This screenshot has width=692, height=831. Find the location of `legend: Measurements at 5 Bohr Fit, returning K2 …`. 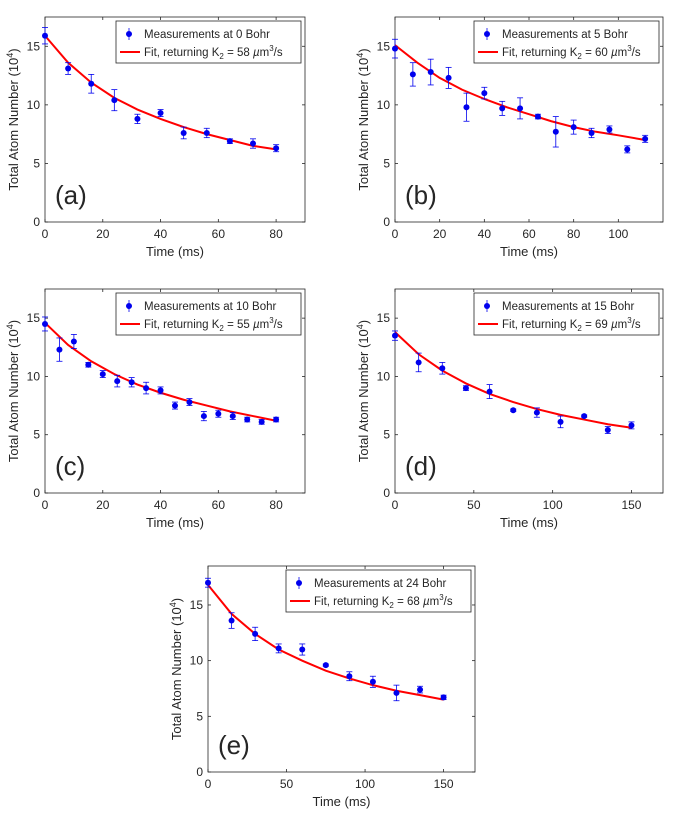

legend: Measurements at 5 Bohr Fit, returning K2 … is located at coordinates (566, 42).